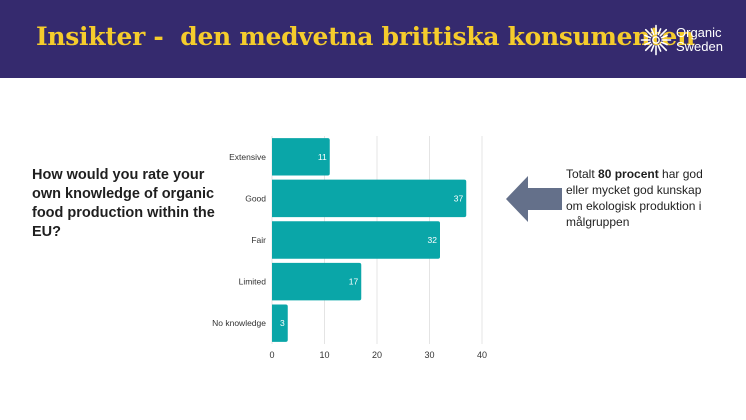 This screenshot has height=420, width=746. What do you see at coordinates (482, 355) in the screenshot?
I see `x-tick-label: 40` at bounding box center [482, 355].